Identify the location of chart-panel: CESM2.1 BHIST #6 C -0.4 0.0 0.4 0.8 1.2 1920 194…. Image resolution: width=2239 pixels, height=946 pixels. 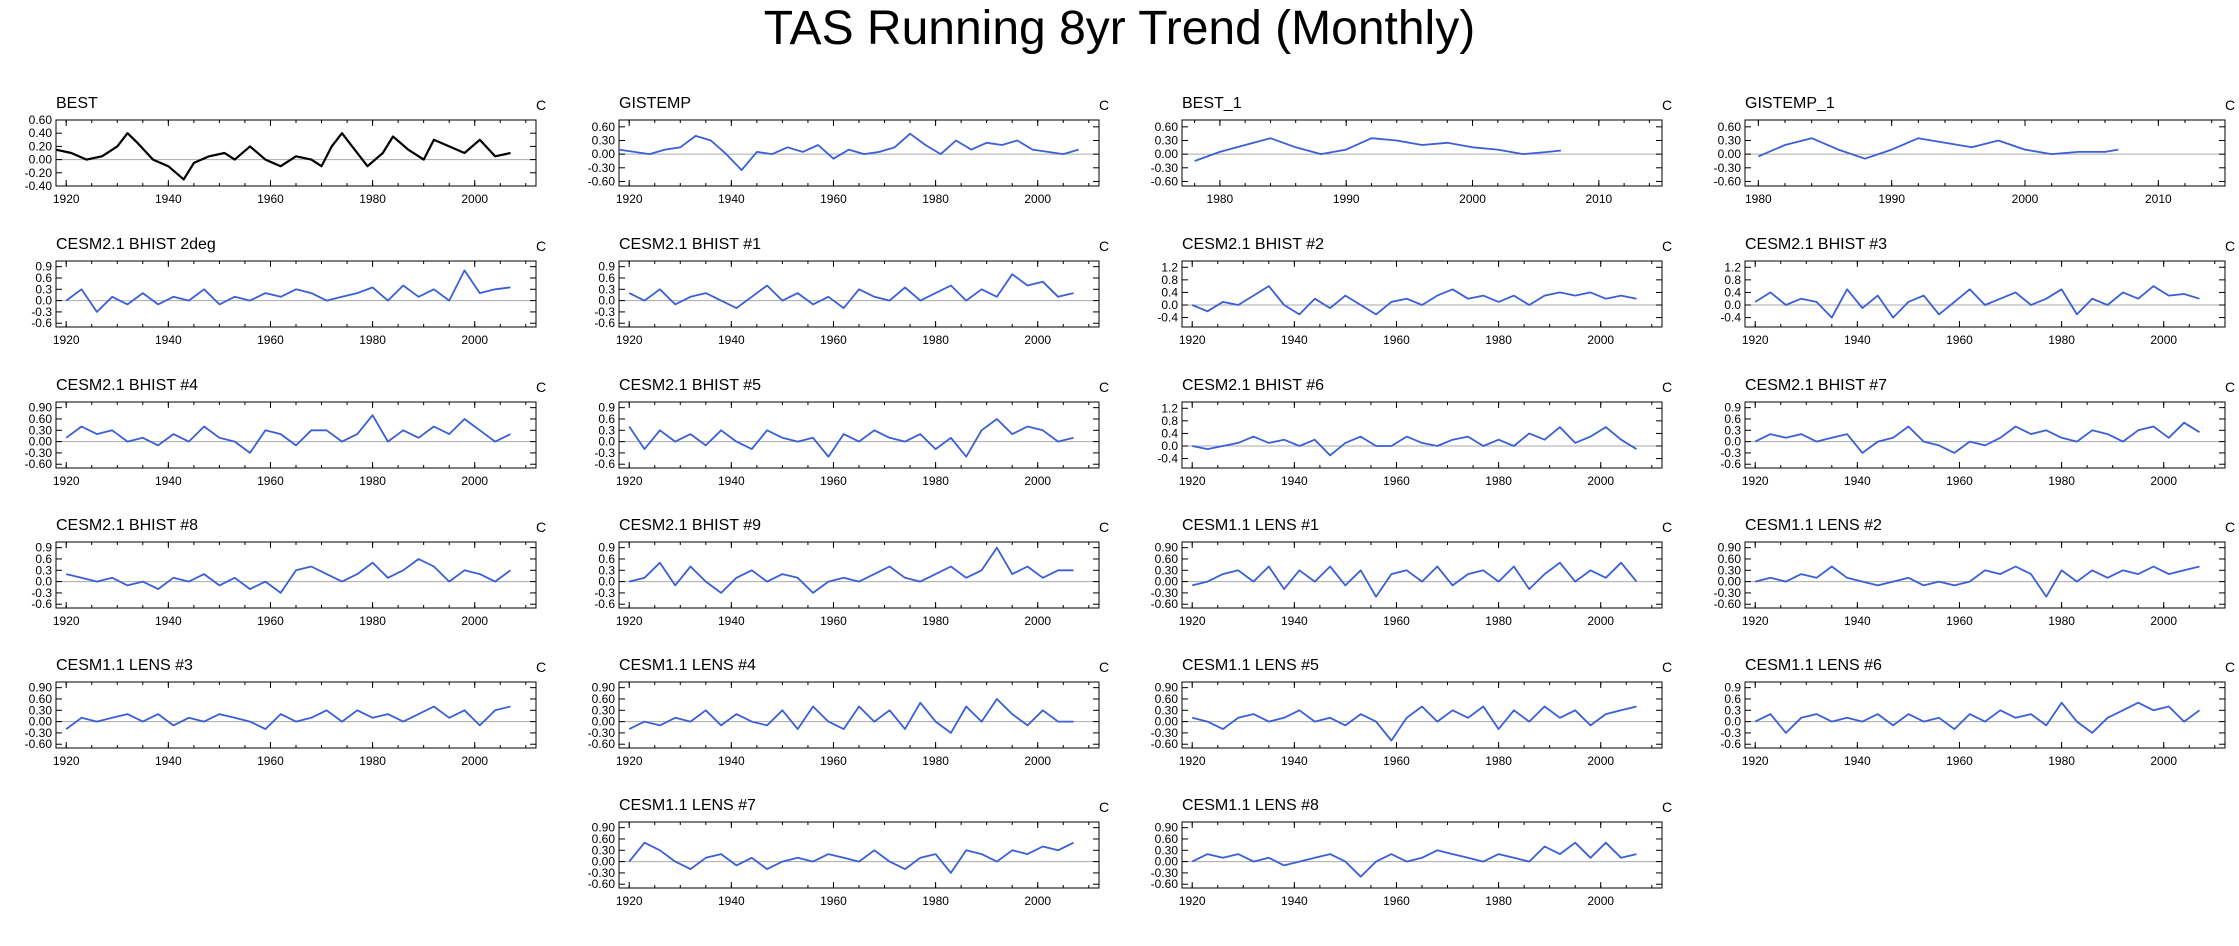
(1399, 435).